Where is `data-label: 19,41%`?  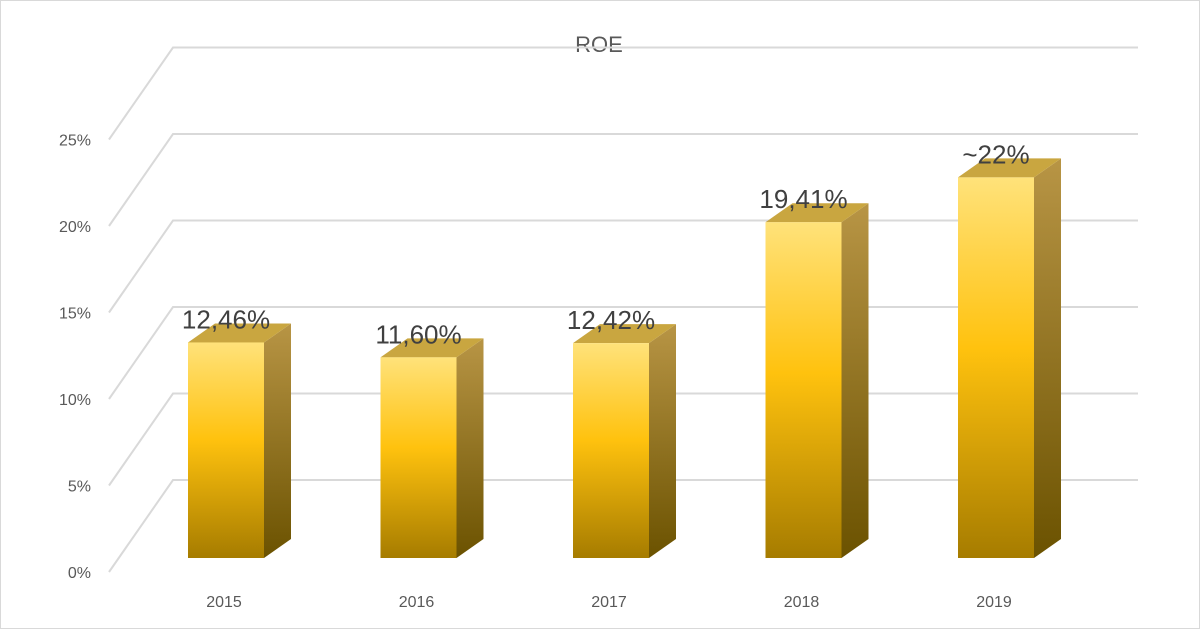
data-label: 19,41% is located at coordinates (803, 199).